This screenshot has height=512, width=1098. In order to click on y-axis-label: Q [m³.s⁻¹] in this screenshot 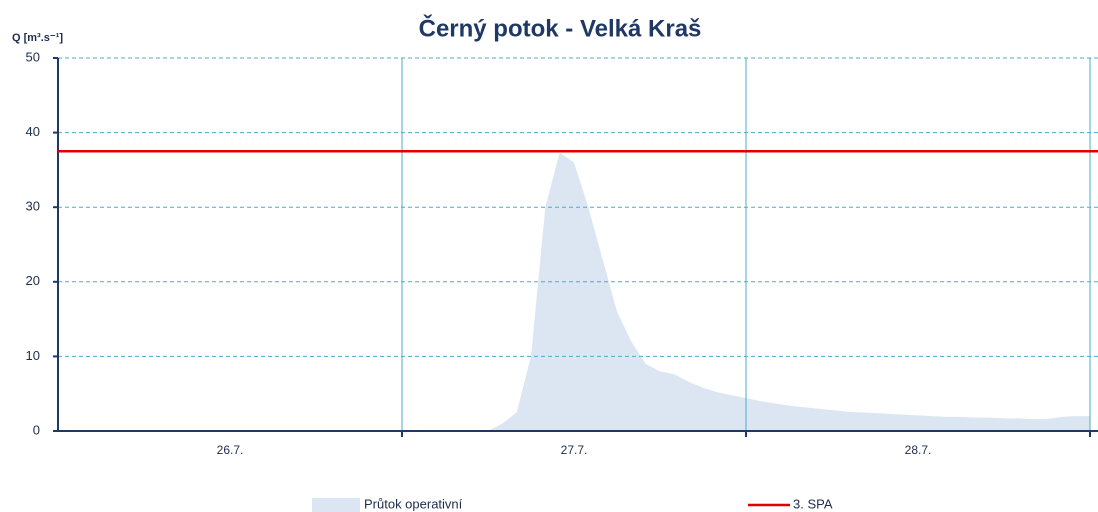, I will do `click(37, 38)`.